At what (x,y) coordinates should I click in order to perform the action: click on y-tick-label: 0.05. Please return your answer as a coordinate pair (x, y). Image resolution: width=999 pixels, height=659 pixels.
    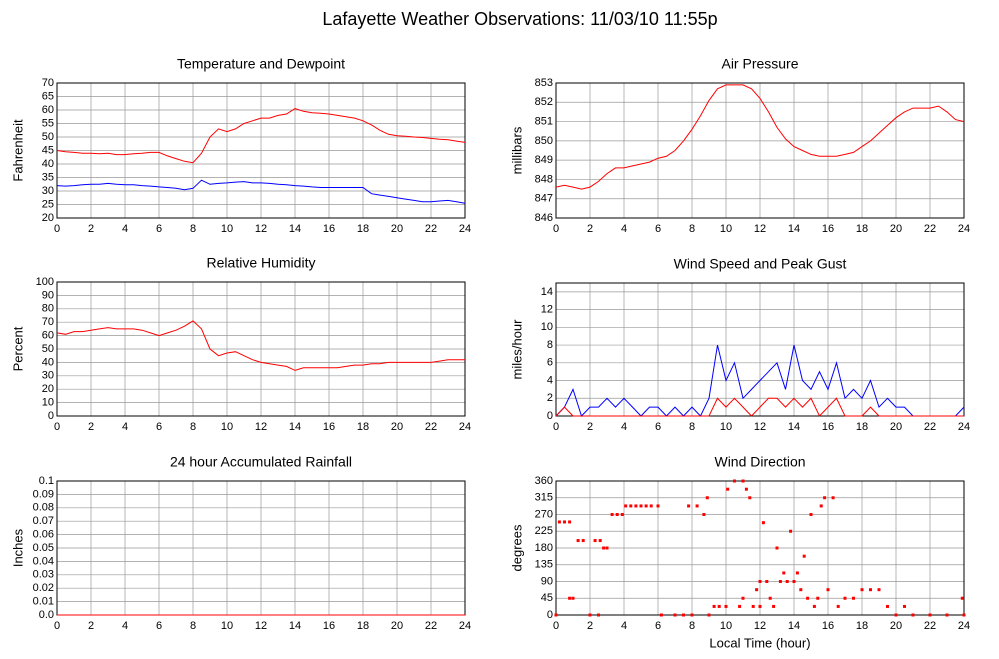
    Looking at the image, I should click on (43, 548).